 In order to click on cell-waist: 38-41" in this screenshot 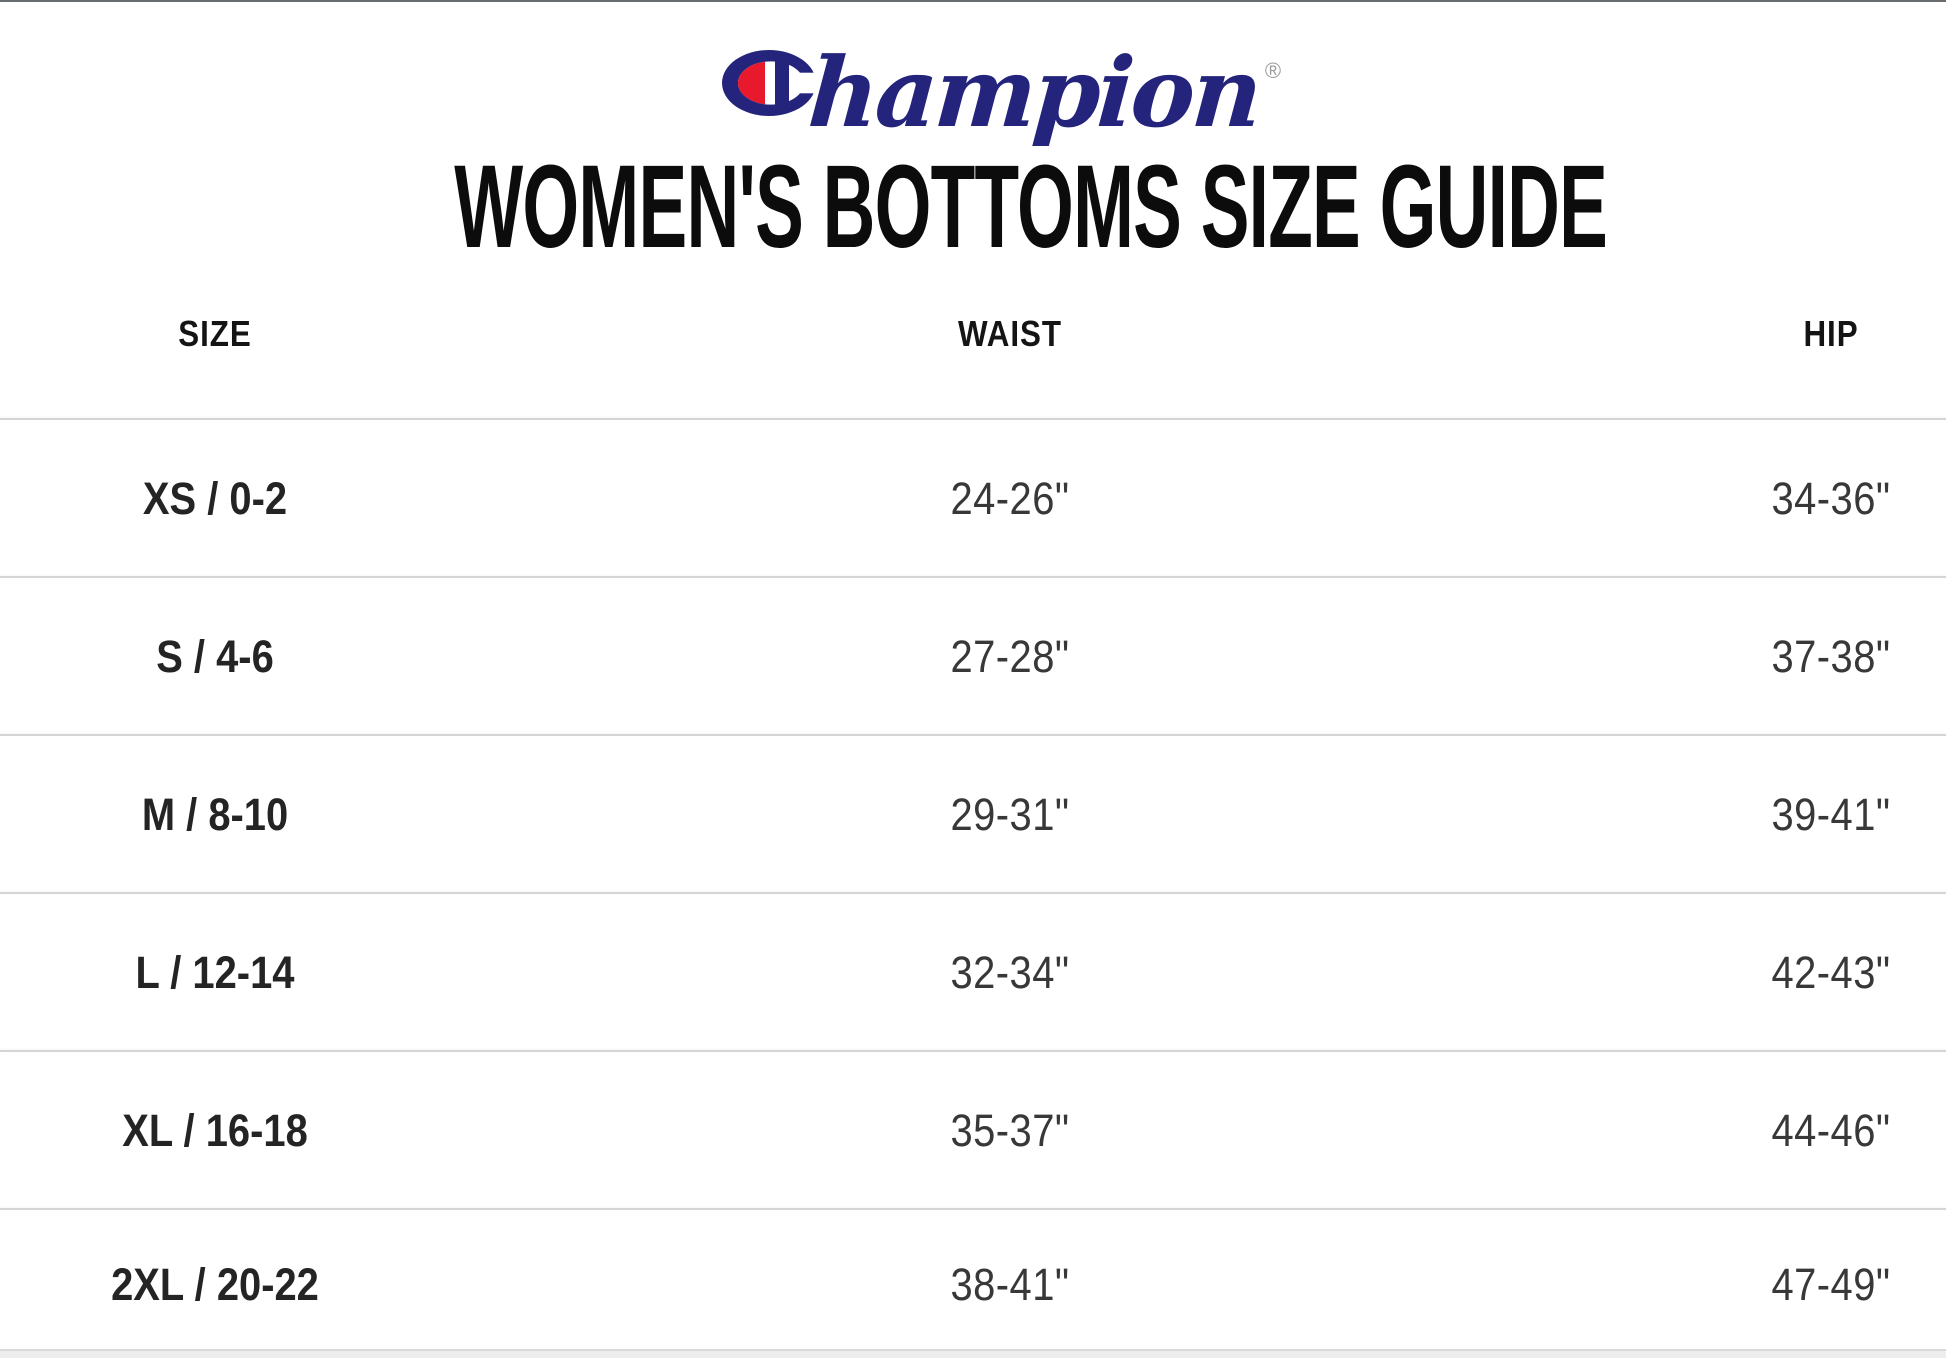, I will do `click(1010, 1284)`.